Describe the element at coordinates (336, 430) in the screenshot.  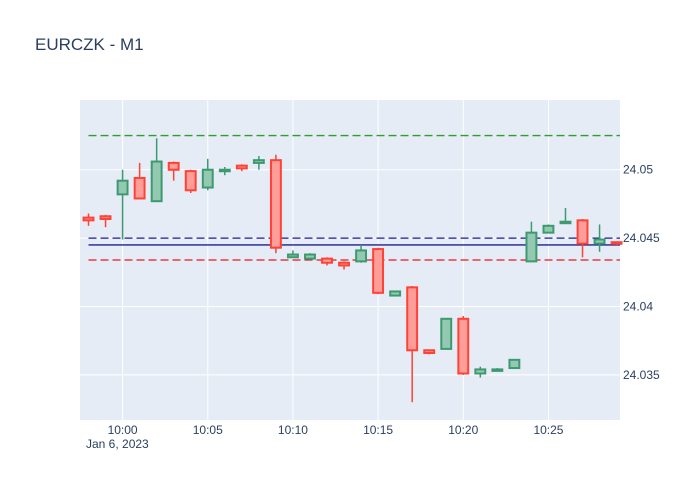
I see `x-axis-ticks: 10:00 10:05 10:10 10:15 10:20 10:25` at that location.